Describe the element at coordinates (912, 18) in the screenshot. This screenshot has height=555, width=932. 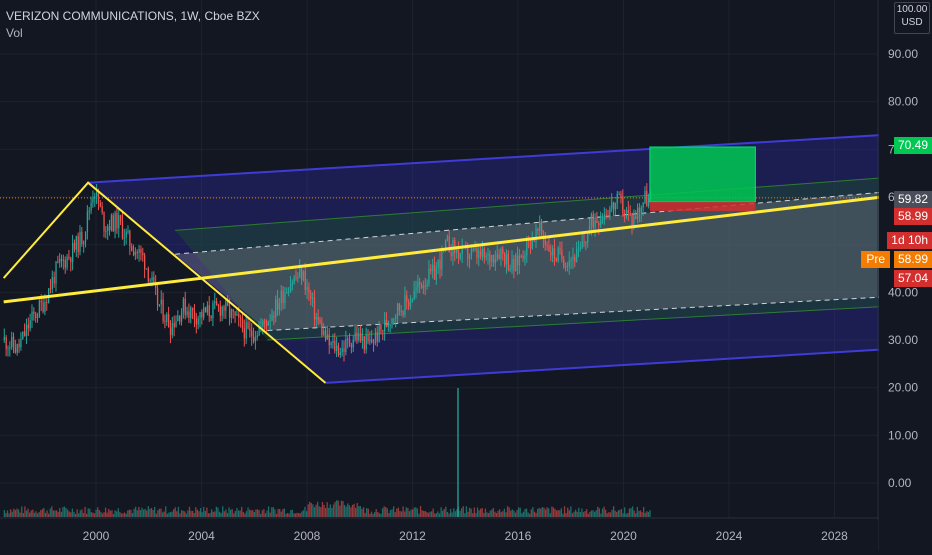
I see `currency-box: 100.00 USD` at that location.